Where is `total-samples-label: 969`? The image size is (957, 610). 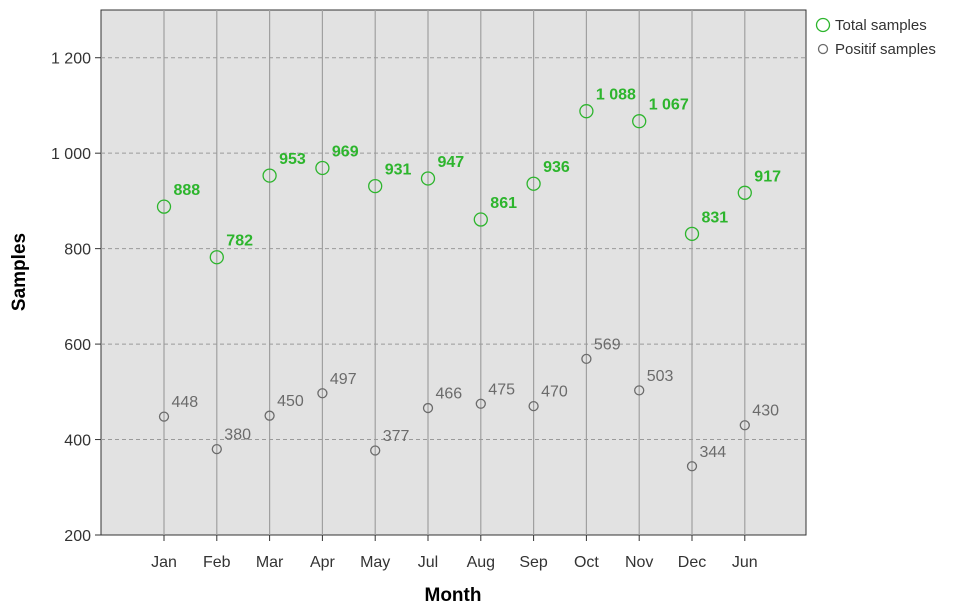
total-samples-label: 969 is located at coordinates (345, 151).